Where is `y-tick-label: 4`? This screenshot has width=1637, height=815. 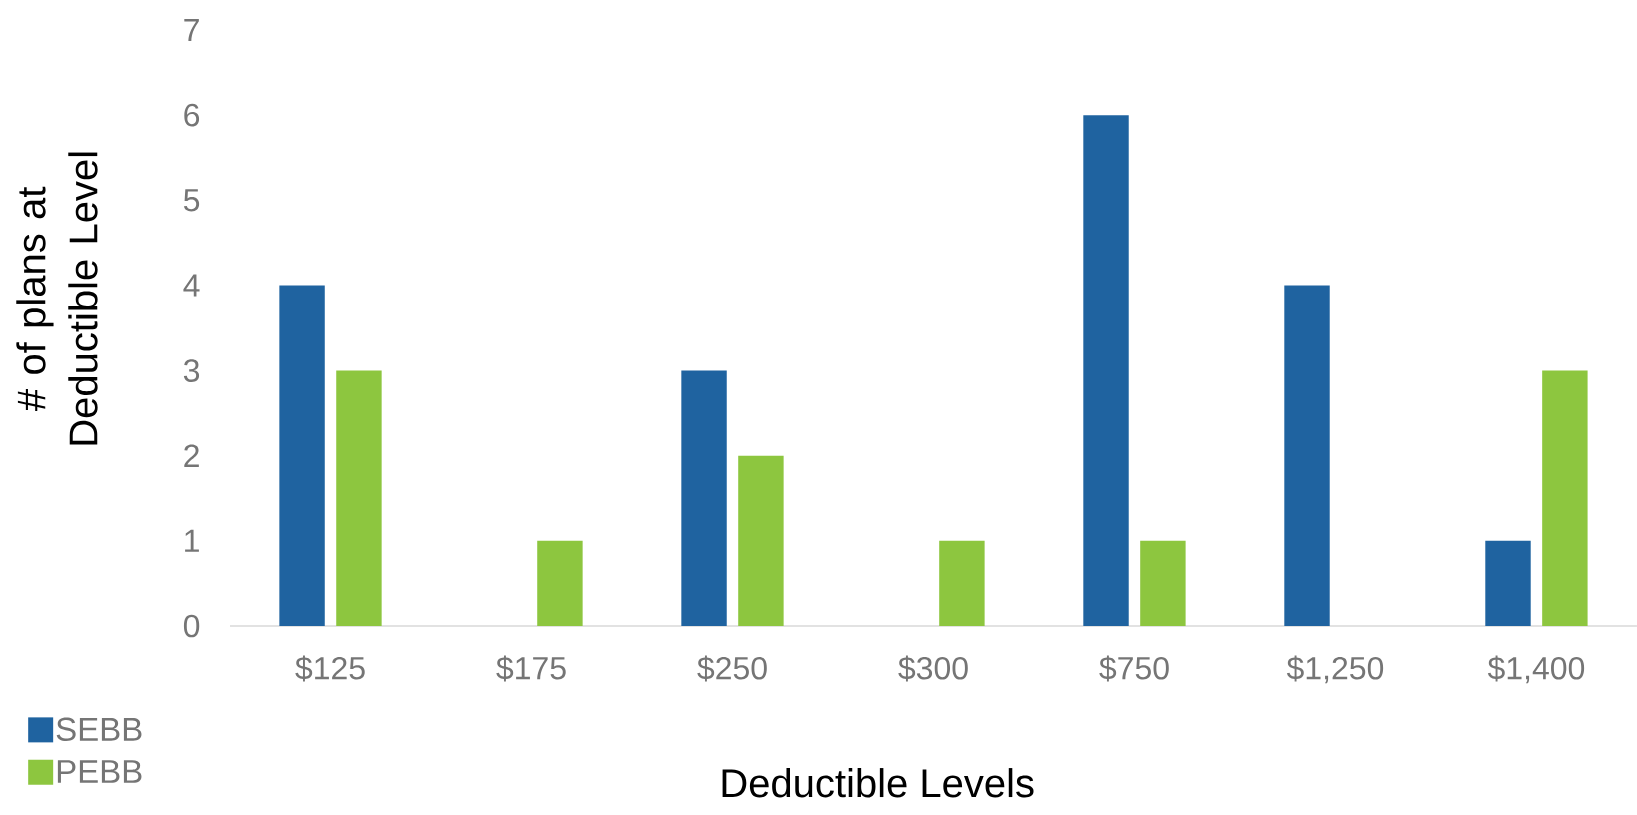
y-tick-label: 4 is located at coordinates (191, 285).